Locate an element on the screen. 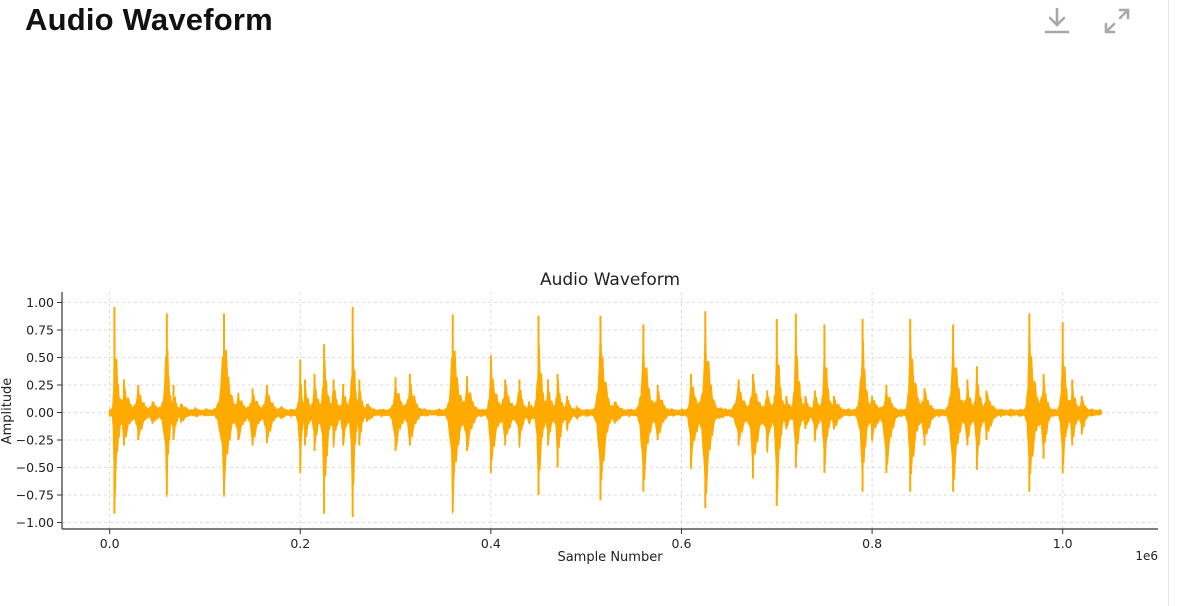 This screenshot has width=1180, height=606. y-tick-label: 0.25 is located at coordinates (40, 385).